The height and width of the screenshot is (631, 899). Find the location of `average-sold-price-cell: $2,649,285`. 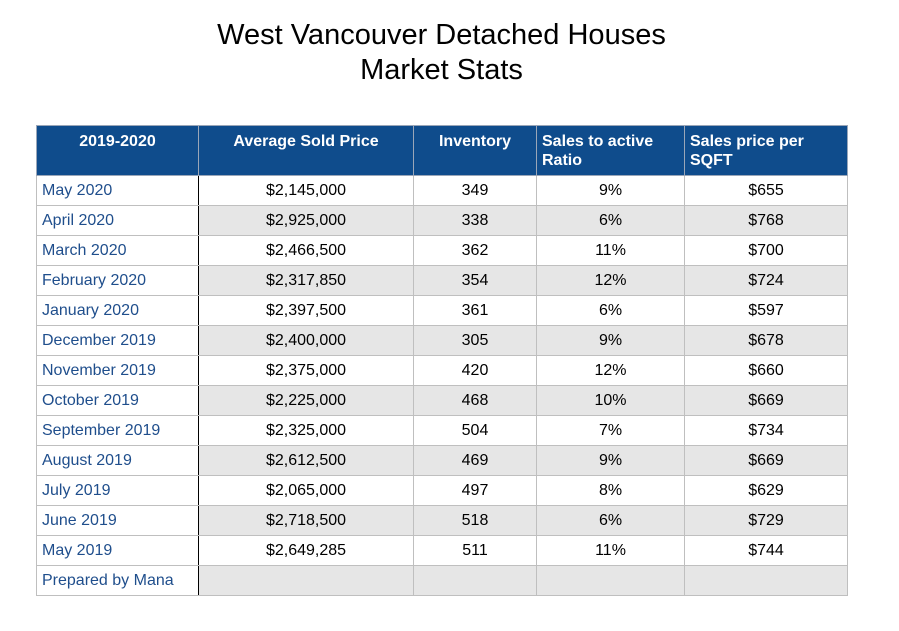

average-sold-price-cell: $2,649,285 is located at coordinates (306, 550).